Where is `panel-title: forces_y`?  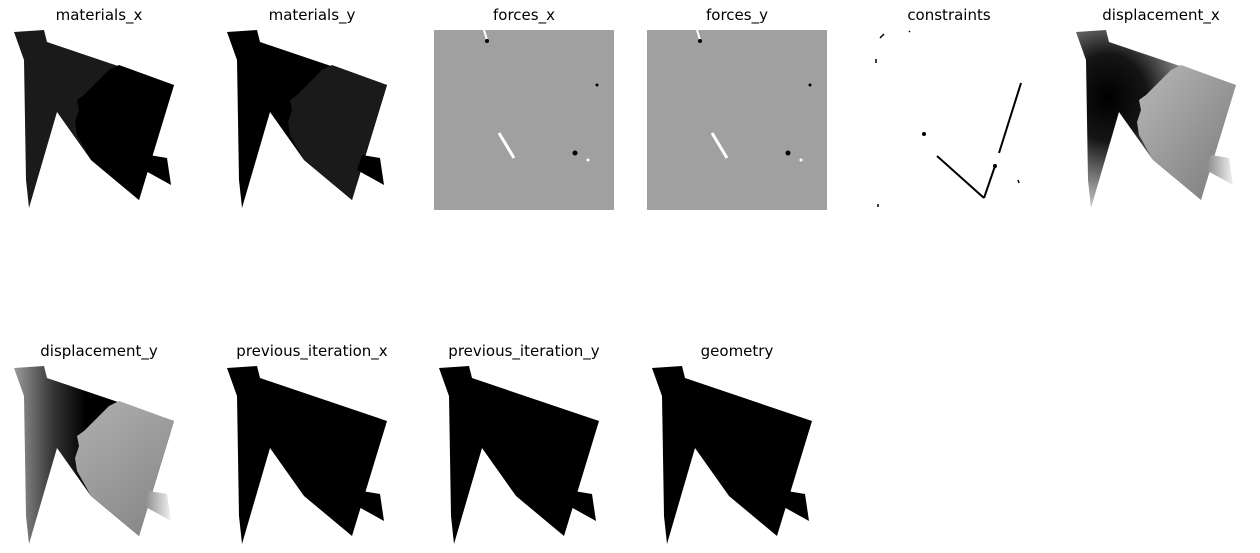 panel-title: forces_y is located at coordinates (737, 15).